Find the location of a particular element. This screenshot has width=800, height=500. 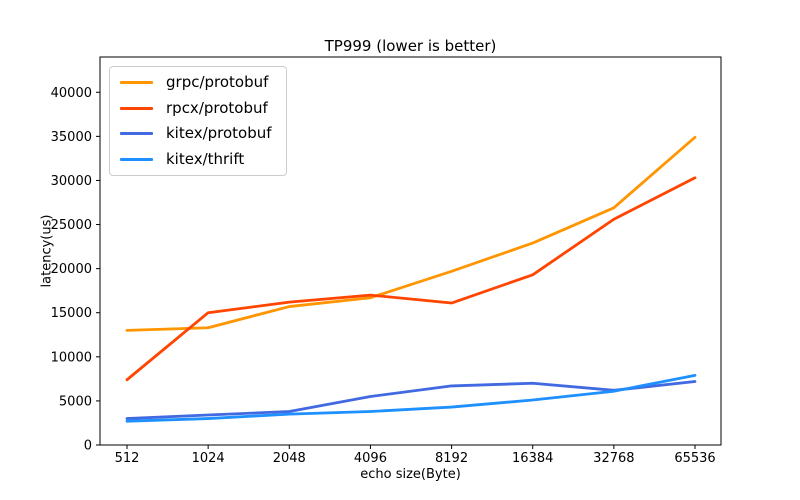

legend-item-grpc-protobuf: grpc/protobuf is located at coordinates (198, 82).